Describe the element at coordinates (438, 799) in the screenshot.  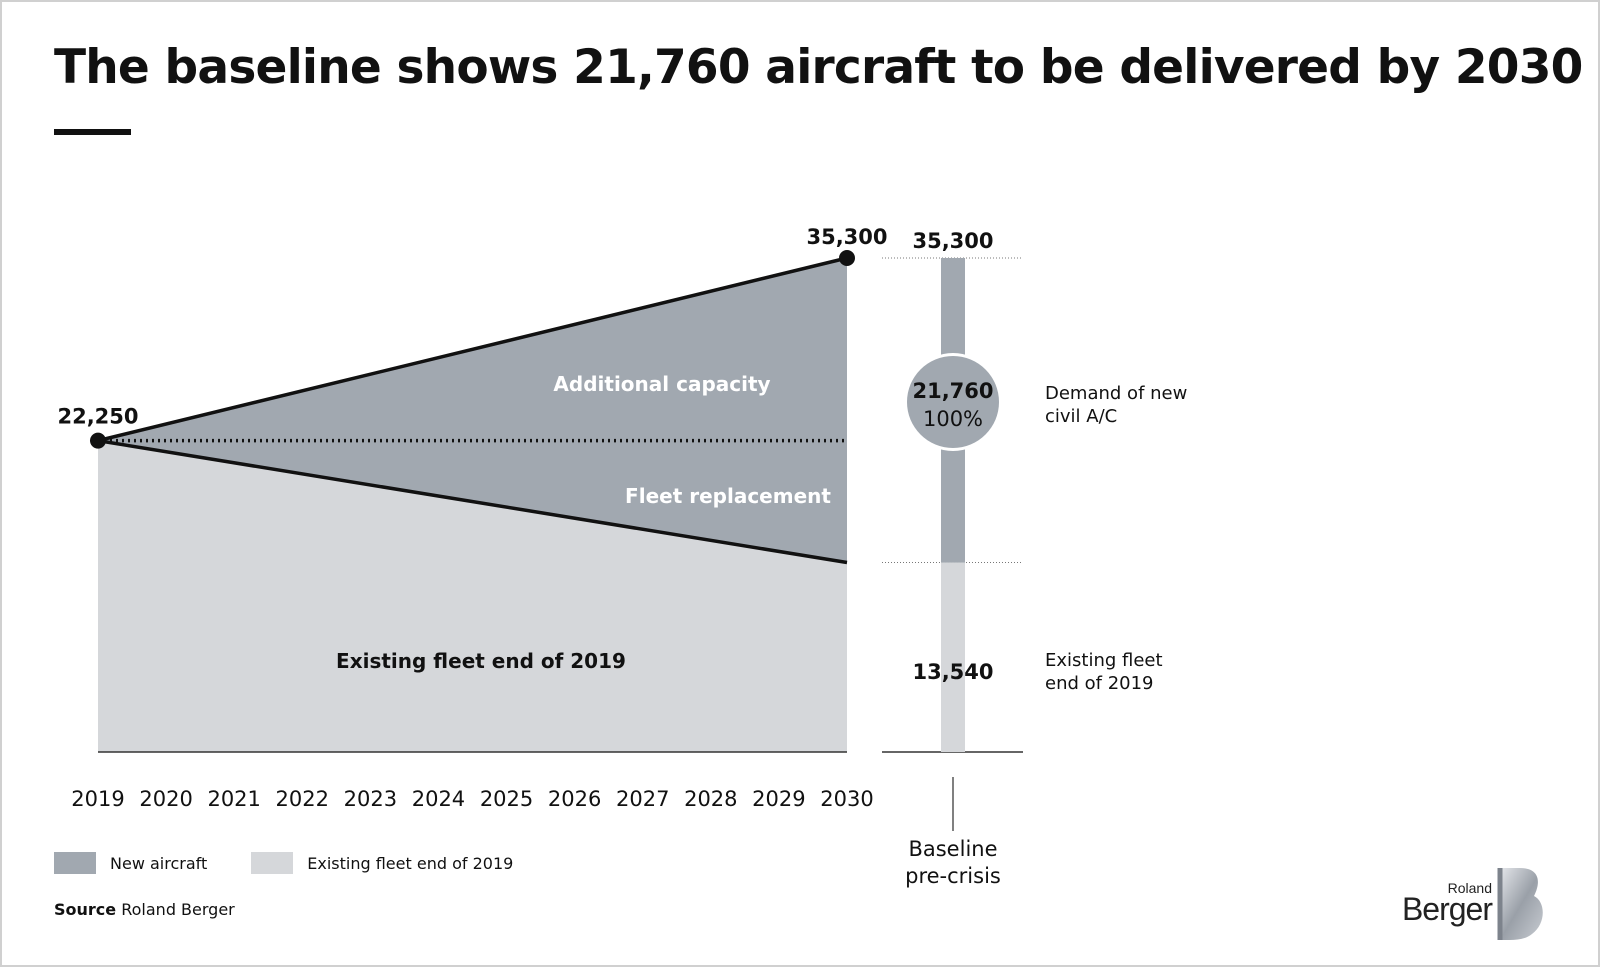
I see `x-tick-label: 2024` at that location.